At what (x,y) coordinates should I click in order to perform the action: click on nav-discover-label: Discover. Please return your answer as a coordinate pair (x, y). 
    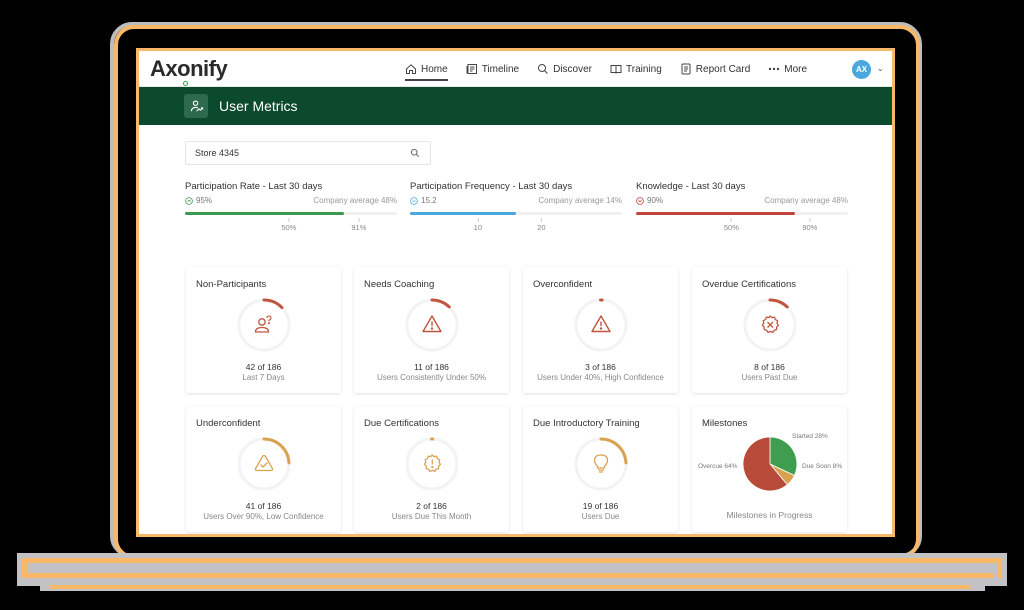
    Looking at the image, I should click on (573, 69).